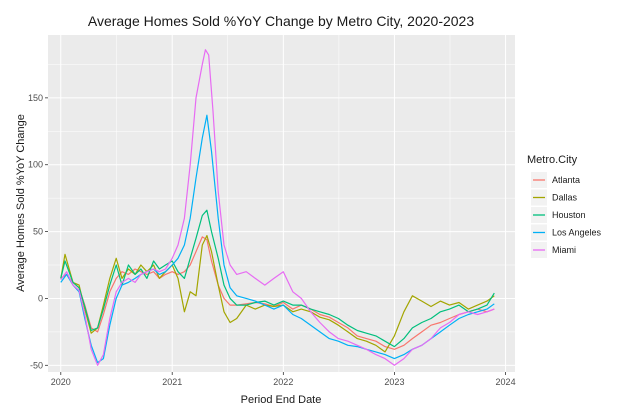 The width and height of the screenshot is (624, 407). Describe the element at coordinates (36, 365) in the screenshot. I see `y-tick-label: -50` at that location.